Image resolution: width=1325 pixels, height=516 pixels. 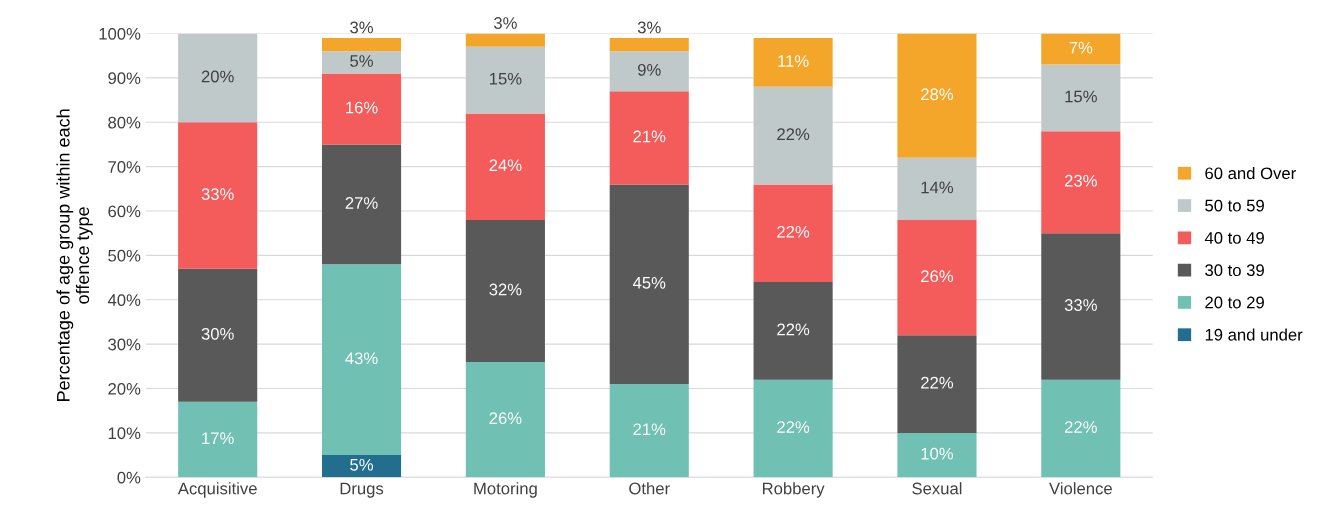 I want to click on data-label: 23%, so click(x=1080, y=180).